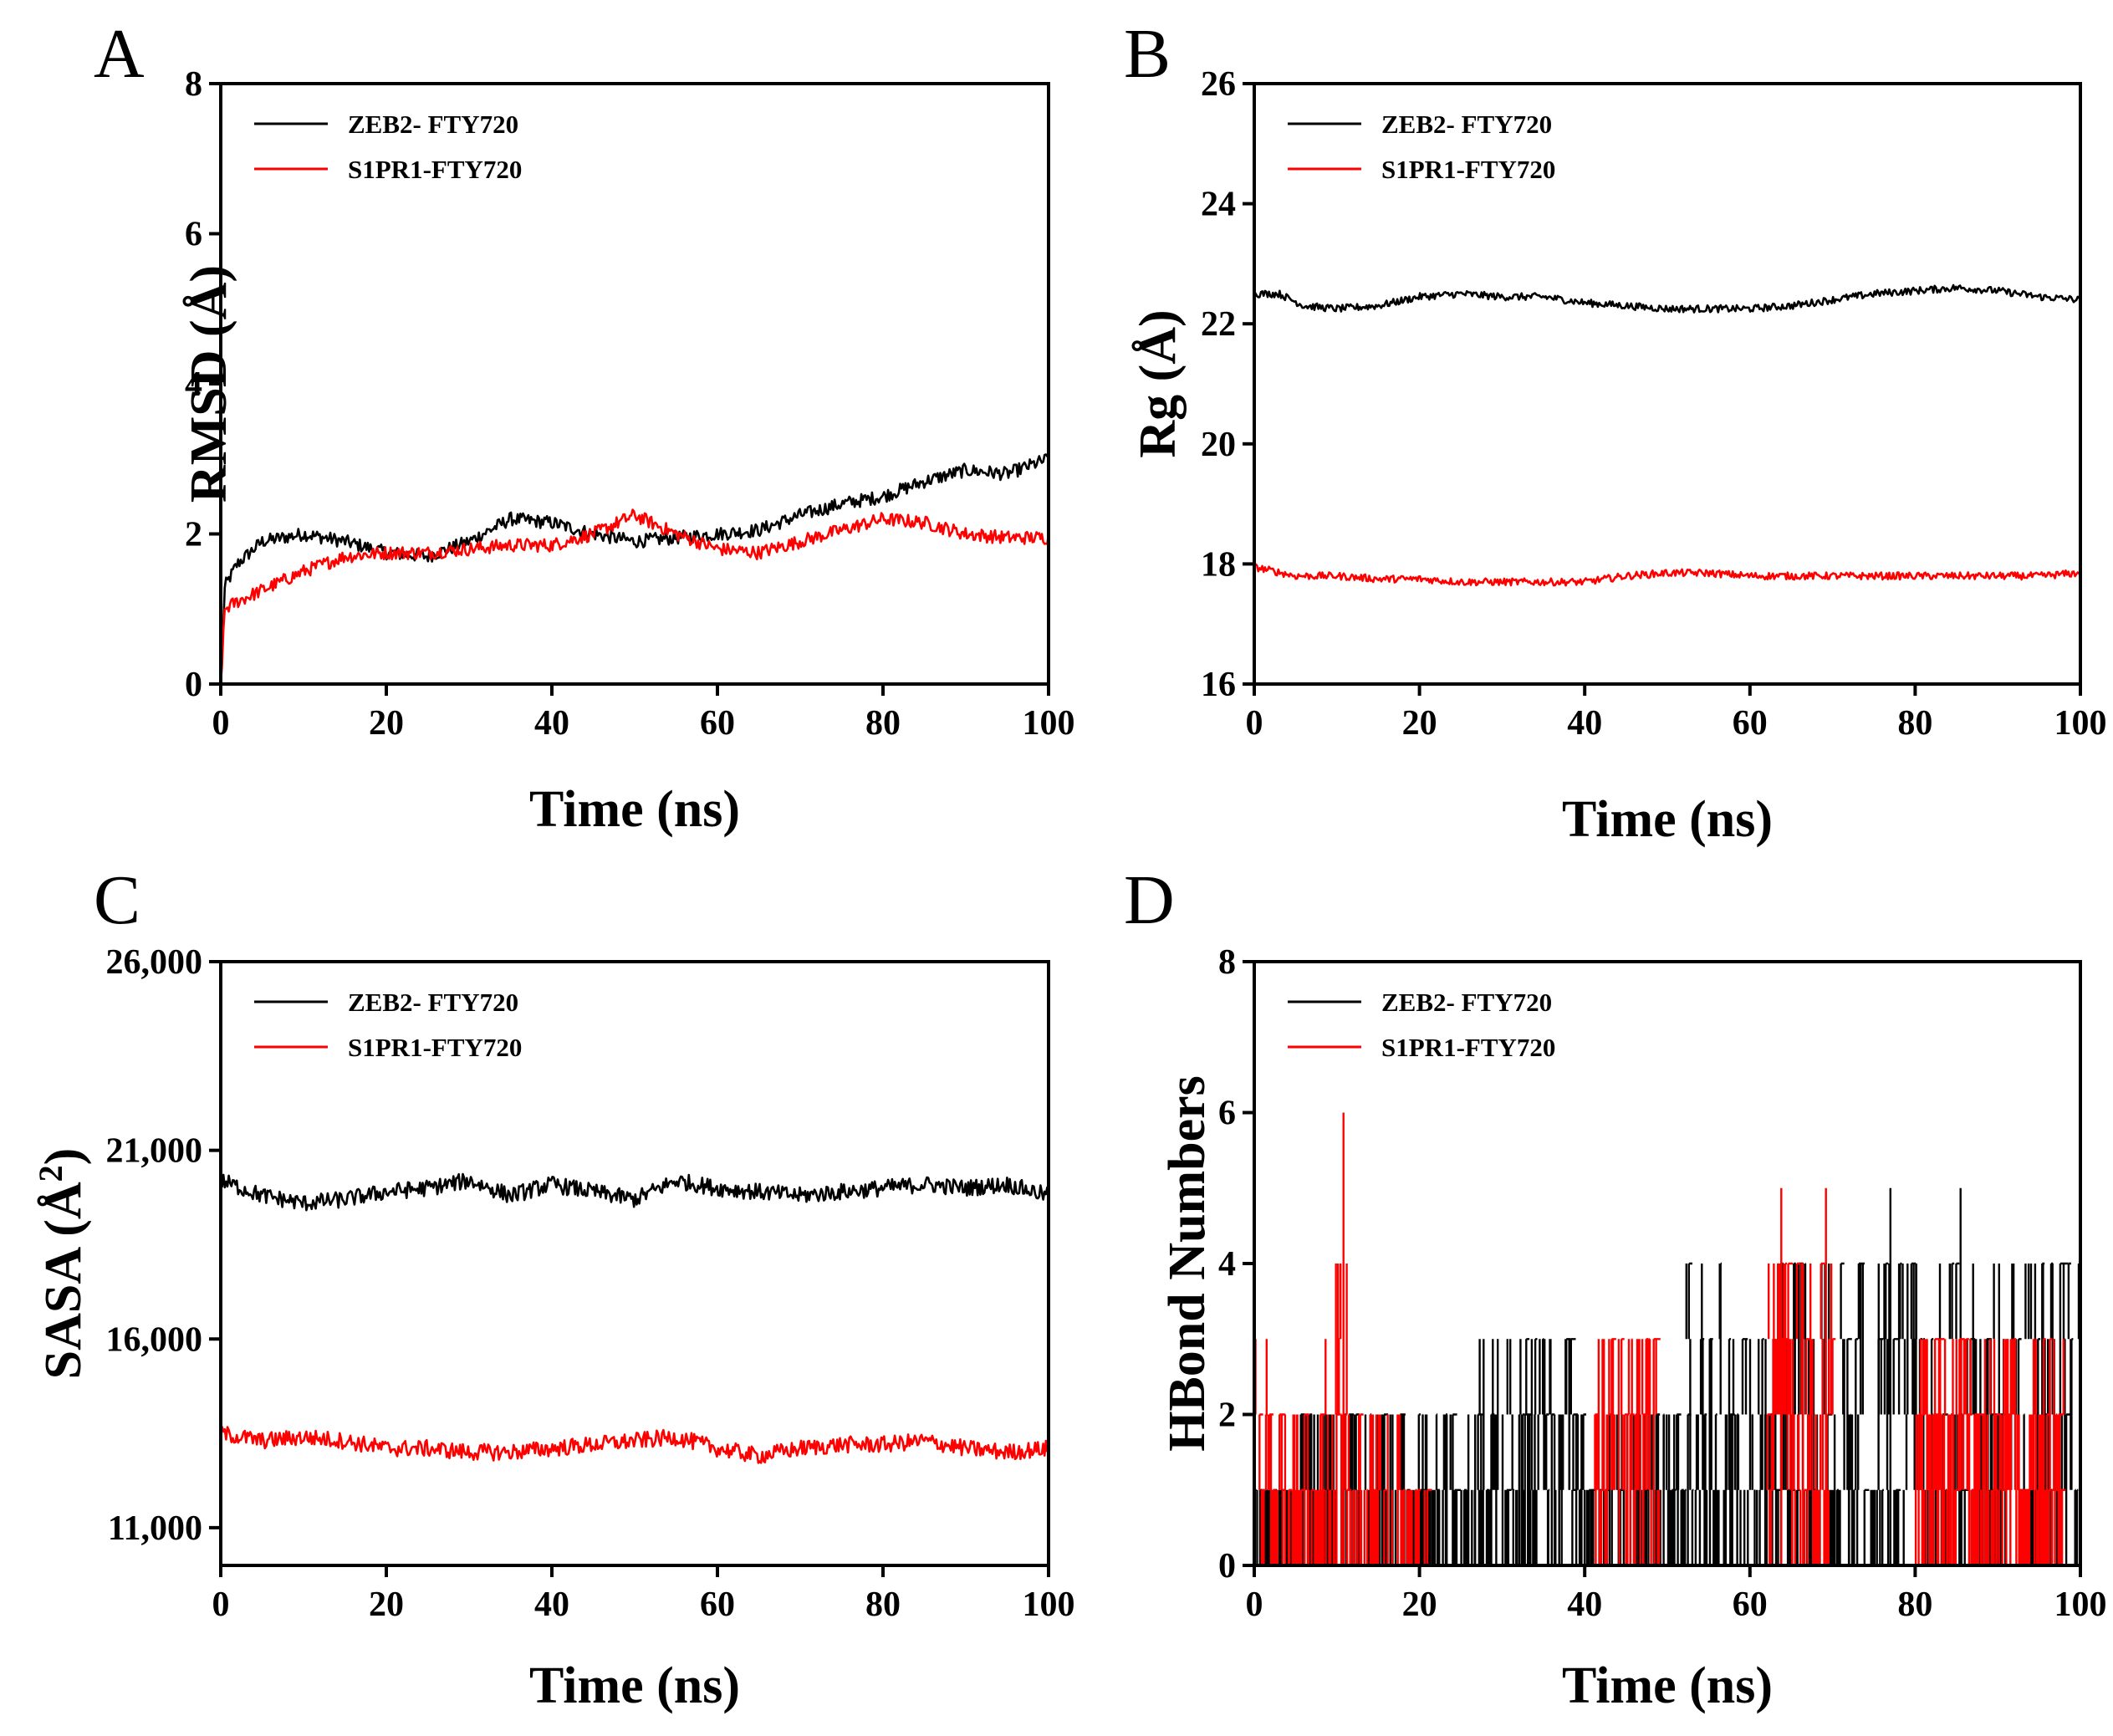 Image resolution: width=2113 pixels, height=1736 pixels. I want to click on y-tick-label: 26,000, so click(154, 962).